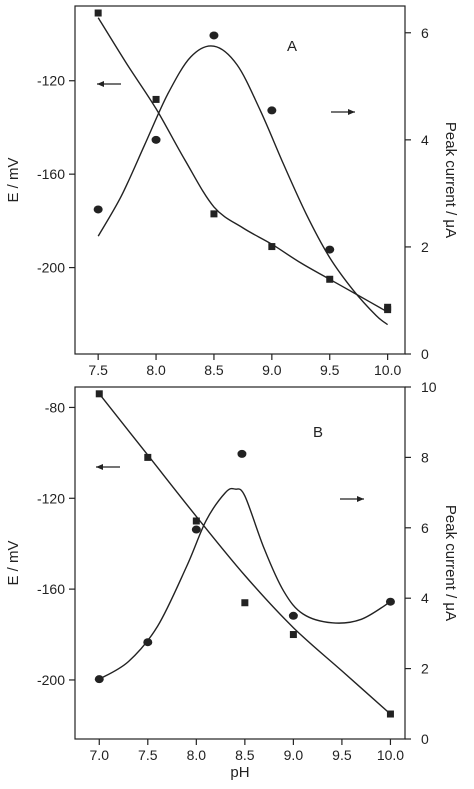  I want to click on left-y-axis: -80 -120 -160 -200, so click(56, 543).